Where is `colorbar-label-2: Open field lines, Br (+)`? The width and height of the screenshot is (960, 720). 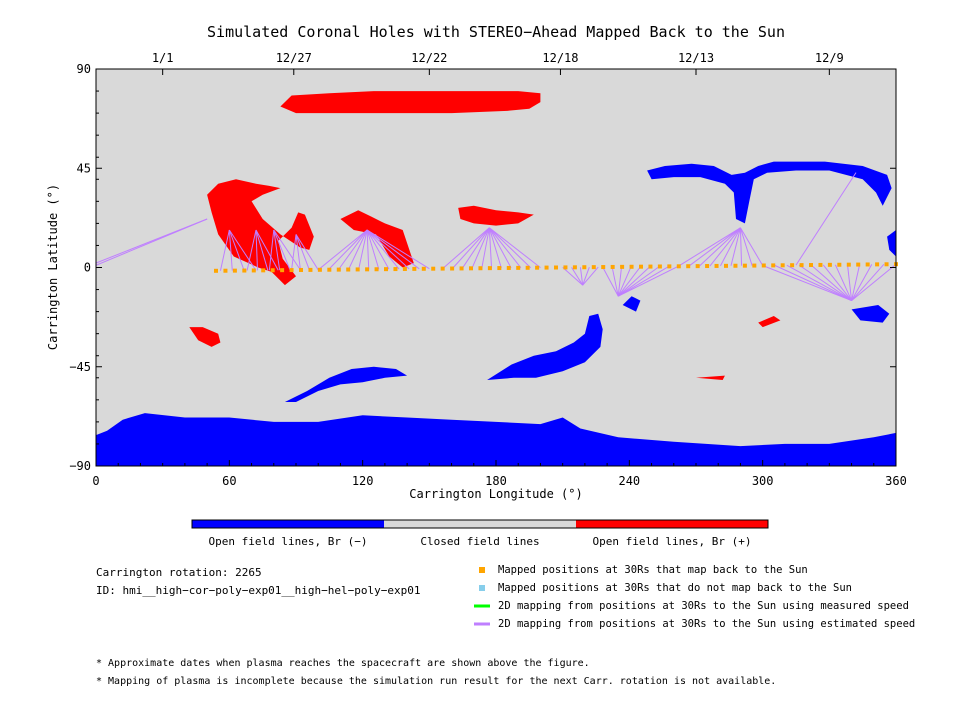 colorbar-label-2: Open field lines, Br (+) is located at coordinates (672, 541).